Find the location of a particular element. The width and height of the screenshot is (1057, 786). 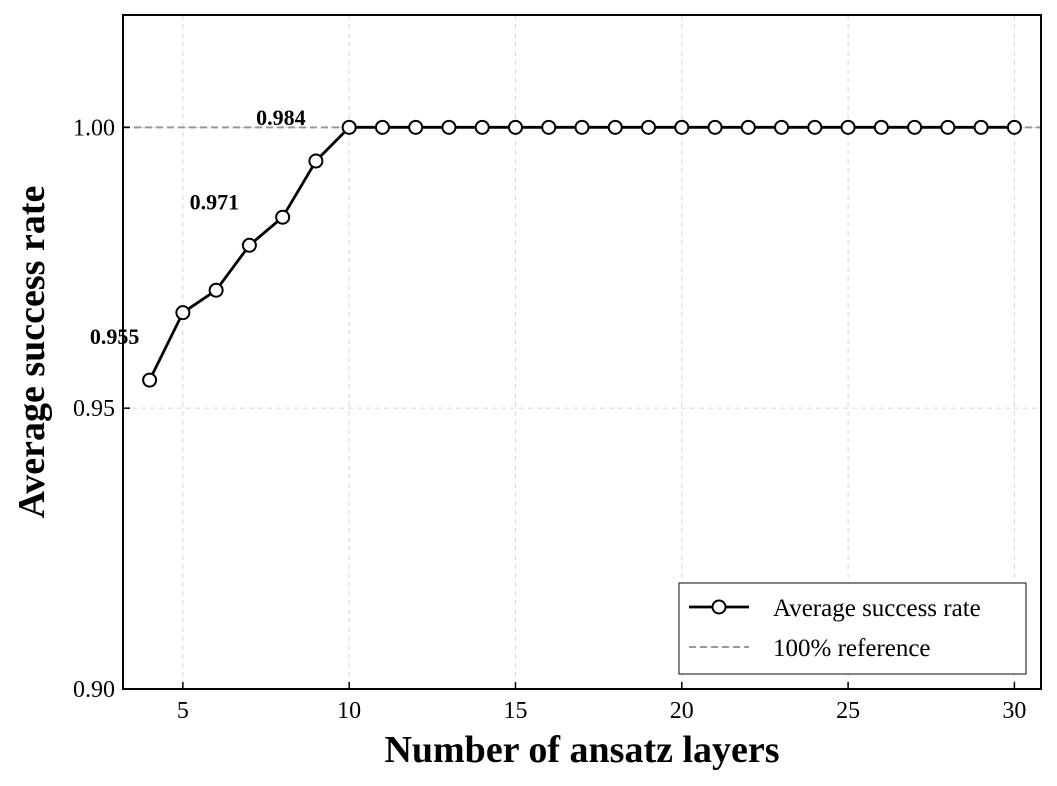

data-label: 0.984 is located at coordinates (281, 117).